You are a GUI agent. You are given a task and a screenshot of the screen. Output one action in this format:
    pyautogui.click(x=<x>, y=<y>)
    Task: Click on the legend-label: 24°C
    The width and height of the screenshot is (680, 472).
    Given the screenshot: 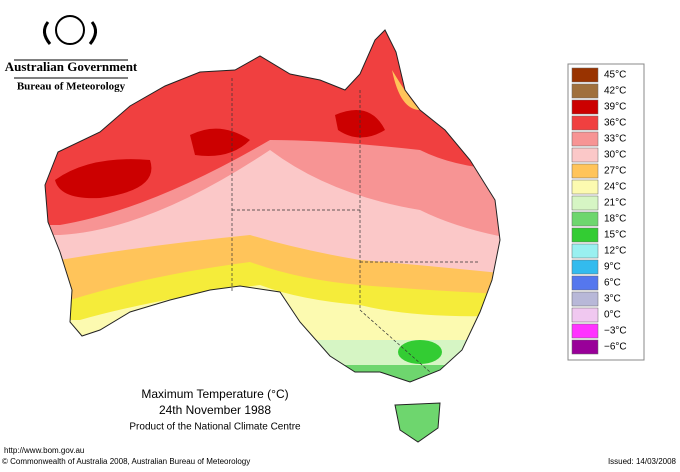 What is the action you would take?
    pyautogui.click(x=615, y=187)
    